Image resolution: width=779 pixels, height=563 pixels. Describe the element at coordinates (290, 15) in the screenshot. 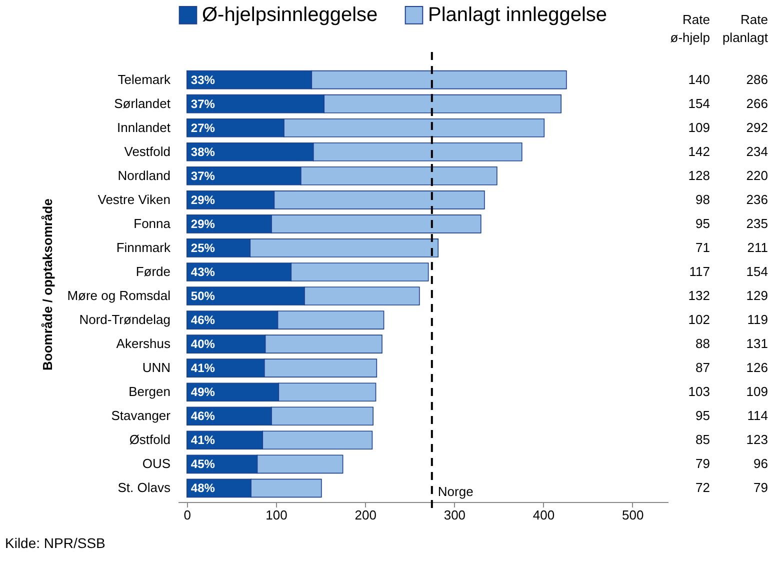

I see `legend-label: Ø-hjelpsinnleggelse` at that location.